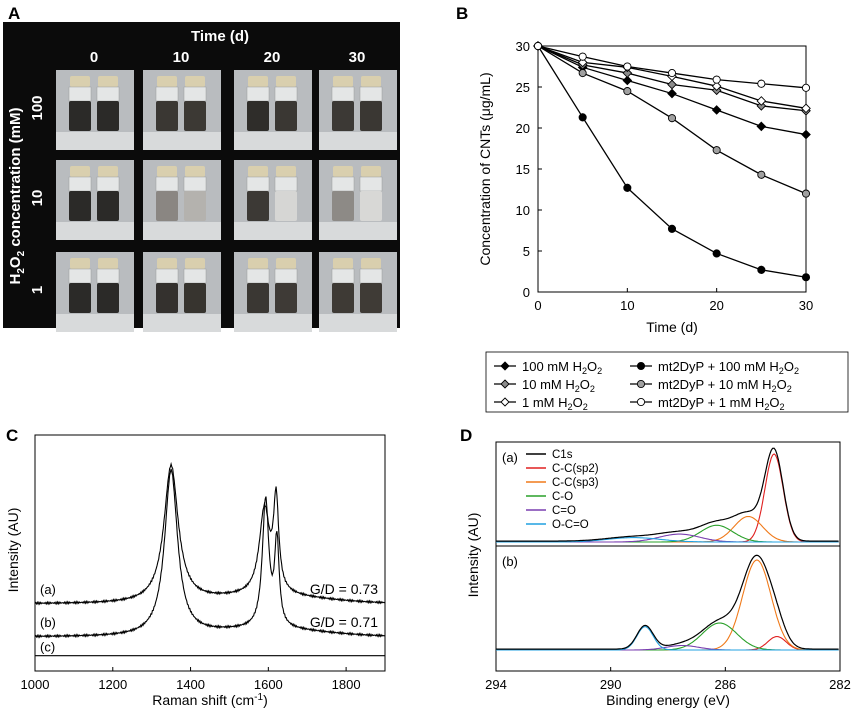 This screenshot has width=851, height=712. Describe the element at coordinates (181, 57) in the screenshot. I see `time-label-10: 10` at that location.